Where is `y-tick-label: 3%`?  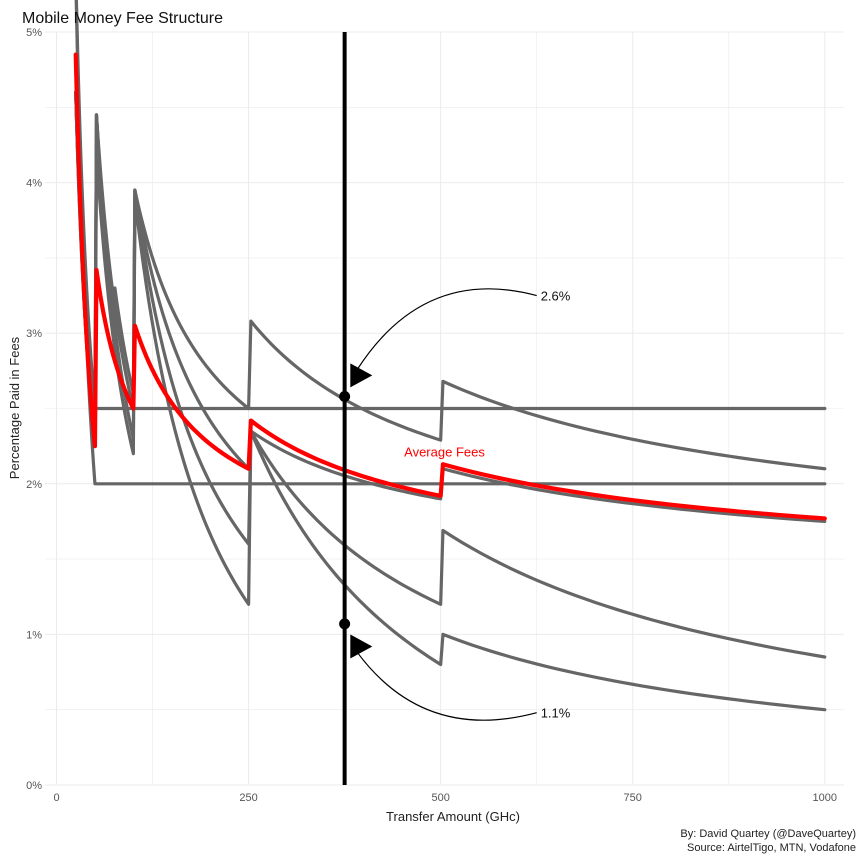 y-tick-label: 3% is located at coordinates (34, 334).